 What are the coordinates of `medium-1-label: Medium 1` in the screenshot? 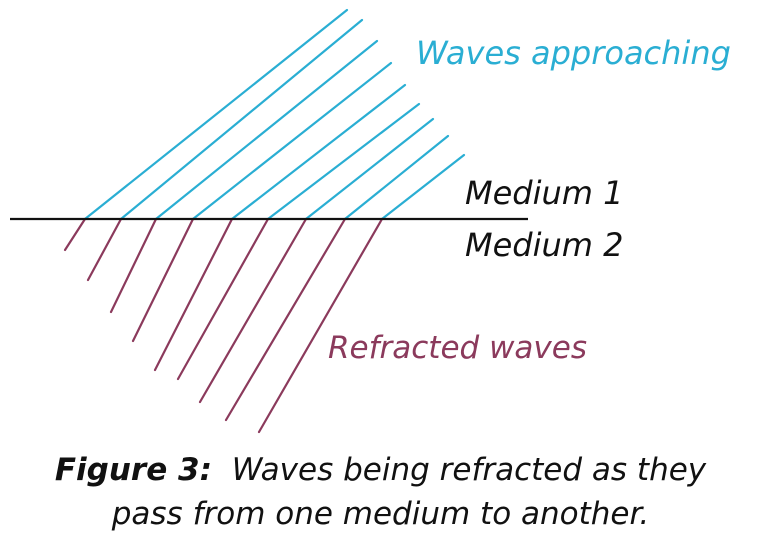 It's located at (544, 193).